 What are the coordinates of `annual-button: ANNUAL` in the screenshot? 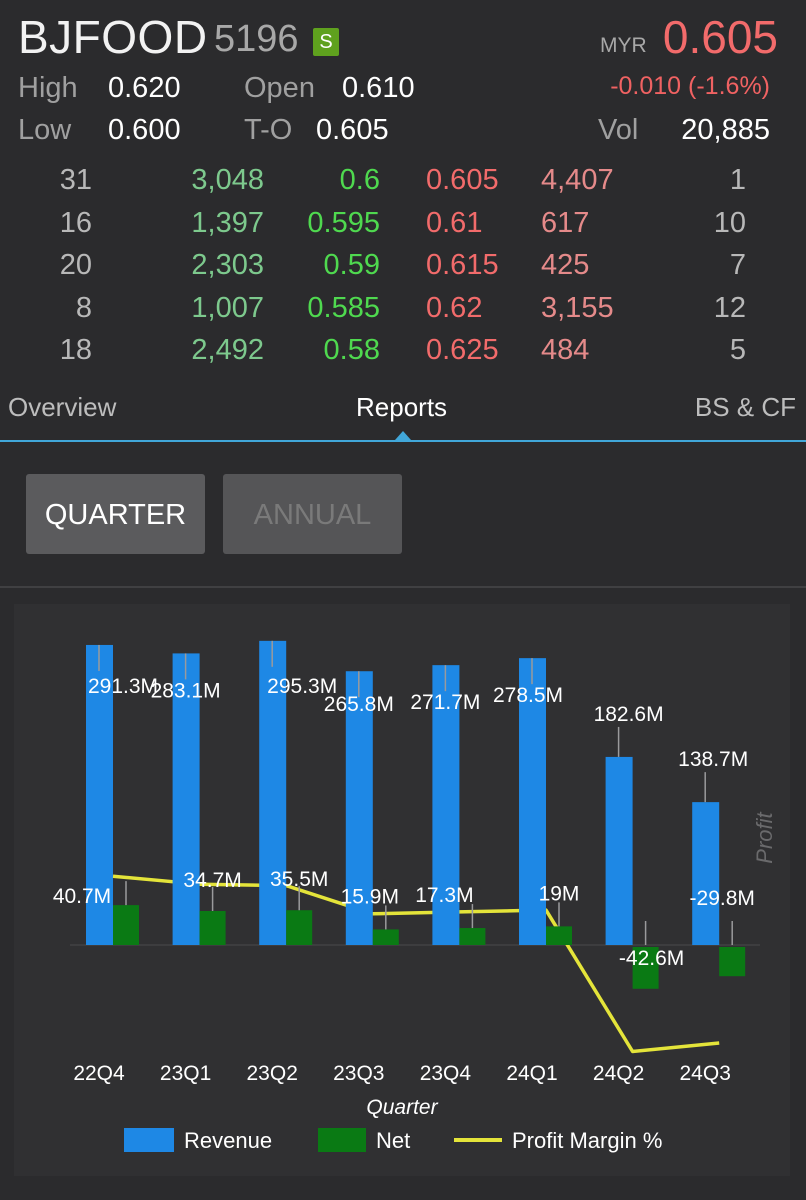 It's located at (312, 514).